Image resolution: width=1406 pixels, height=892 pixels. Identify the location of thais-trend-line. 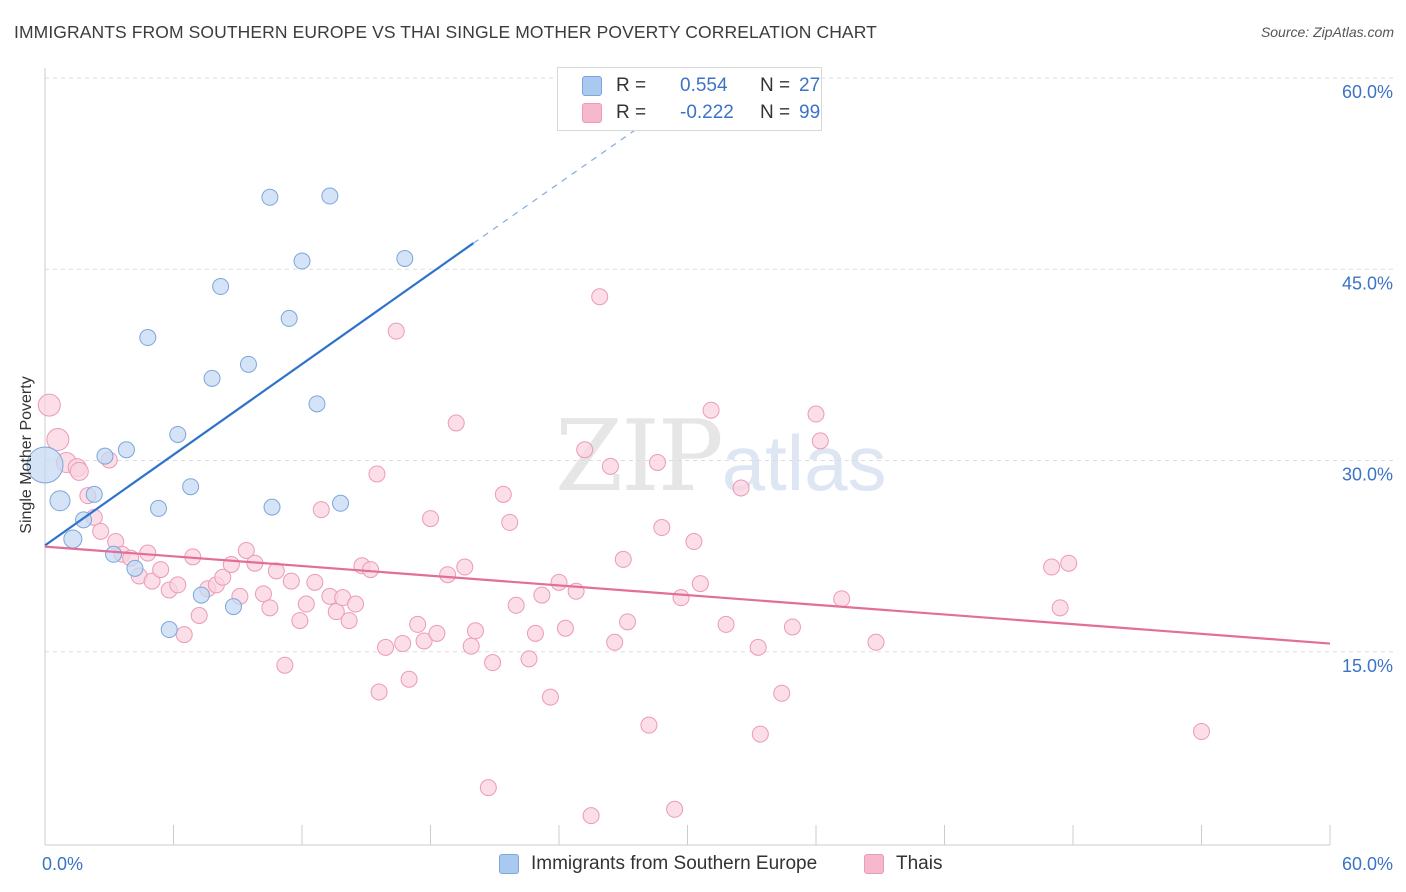
(687, 595).